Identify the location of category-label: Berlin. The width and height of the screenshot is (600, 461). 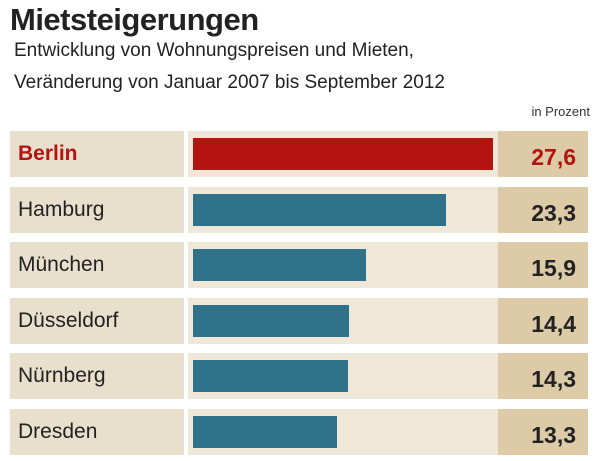
(97, 154).